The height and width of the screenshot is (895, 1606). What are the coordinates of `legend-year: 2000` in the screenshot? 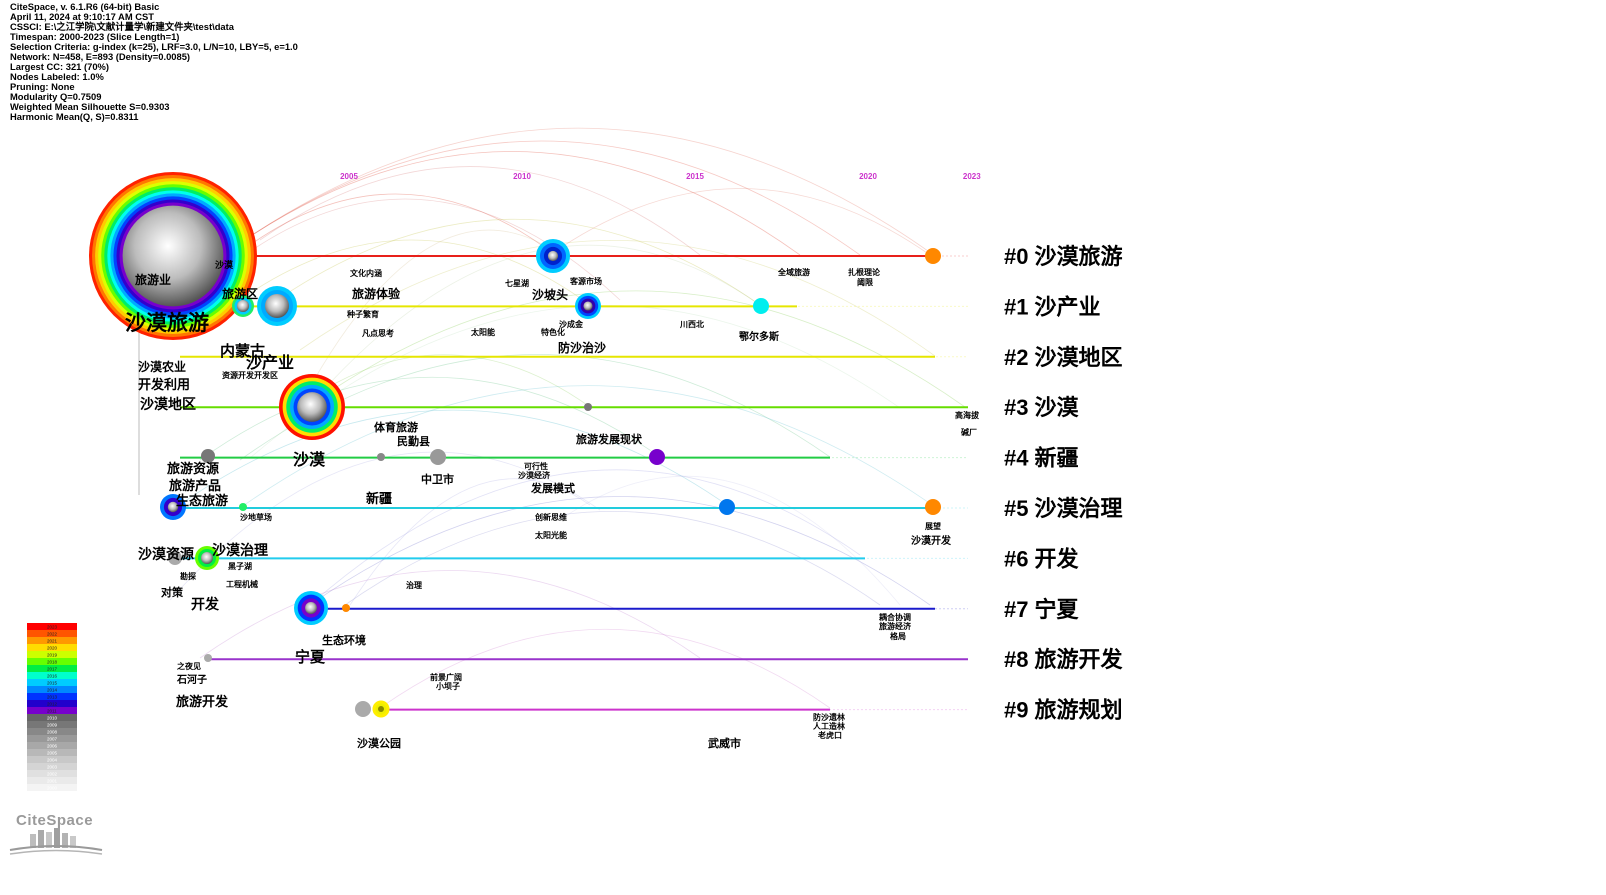 It's located at (52, 788).